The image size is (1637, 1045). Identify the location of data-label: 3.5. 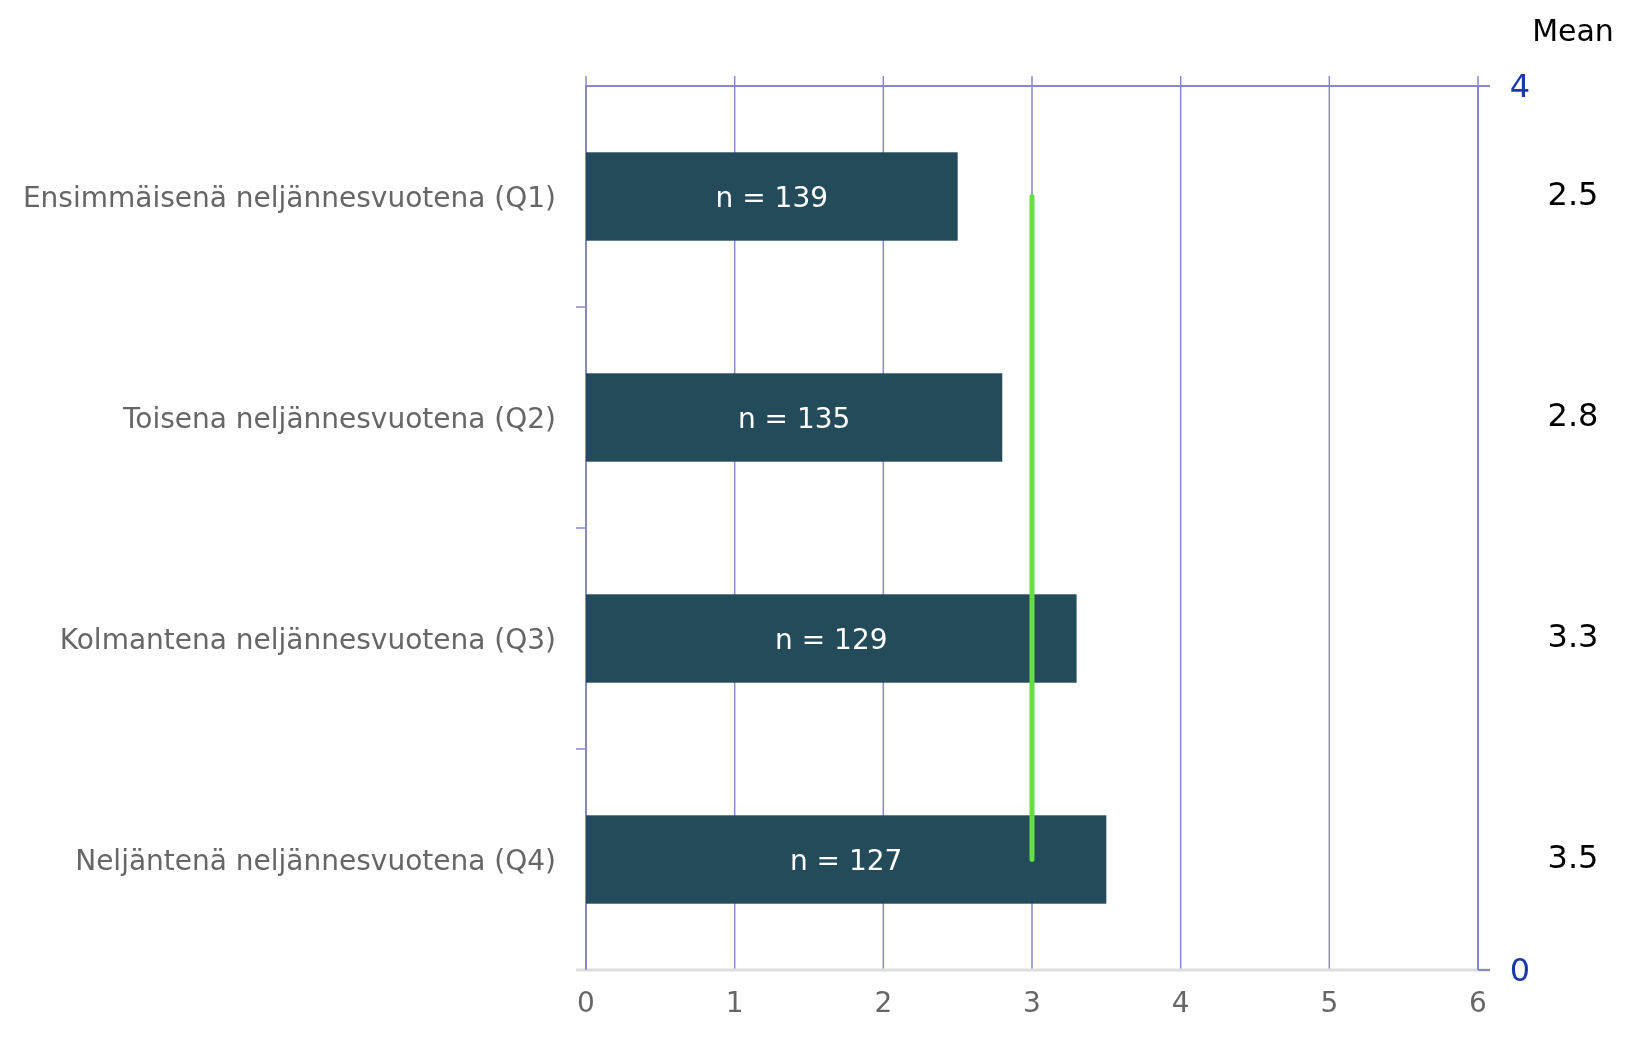
(1573, 856).